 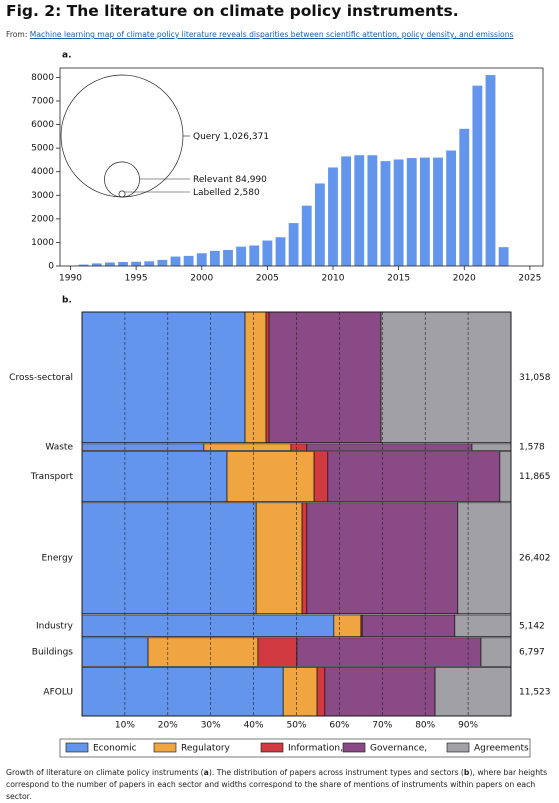 What do you see at coordinates (52, 477) in the screenshot?
I see `sector-label: Transport` at bounding box center [52, 477].